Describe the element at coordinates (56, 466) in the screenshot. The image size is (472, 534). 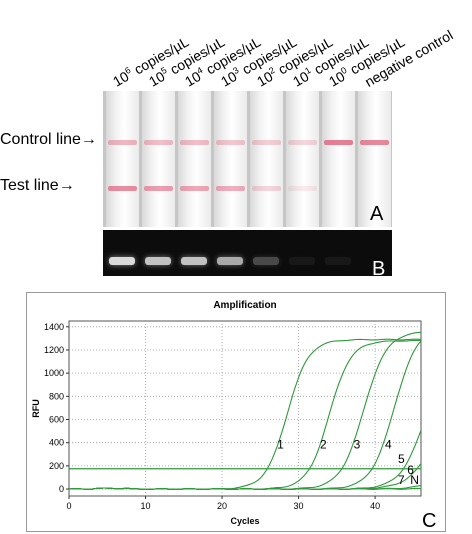
I see `y-tick-label: 200` at that location.